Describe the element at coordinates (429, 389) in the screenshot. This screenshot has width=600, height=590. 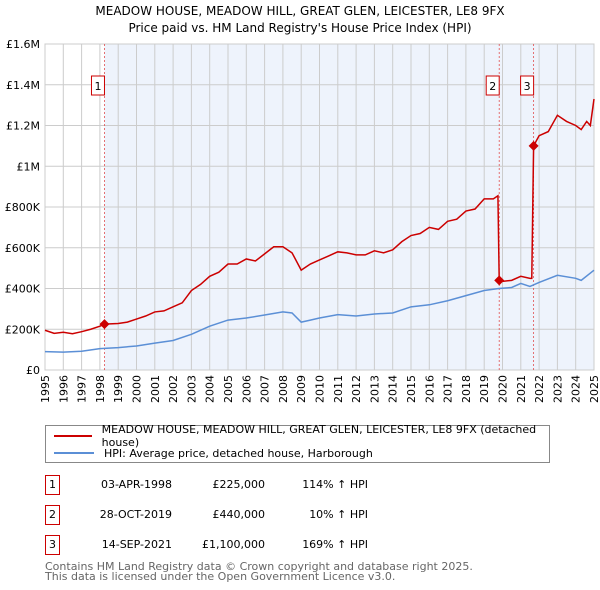
I see `x-tick-label: 2016` at that location.